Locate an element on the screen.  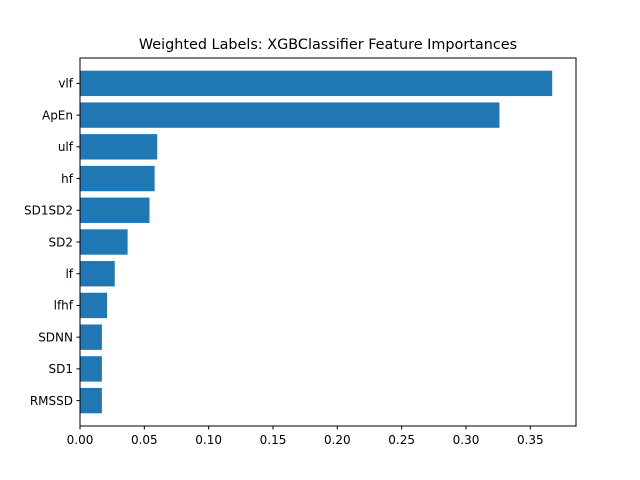
x-tick-label: 0.05 is located at coordinates (144, 440).